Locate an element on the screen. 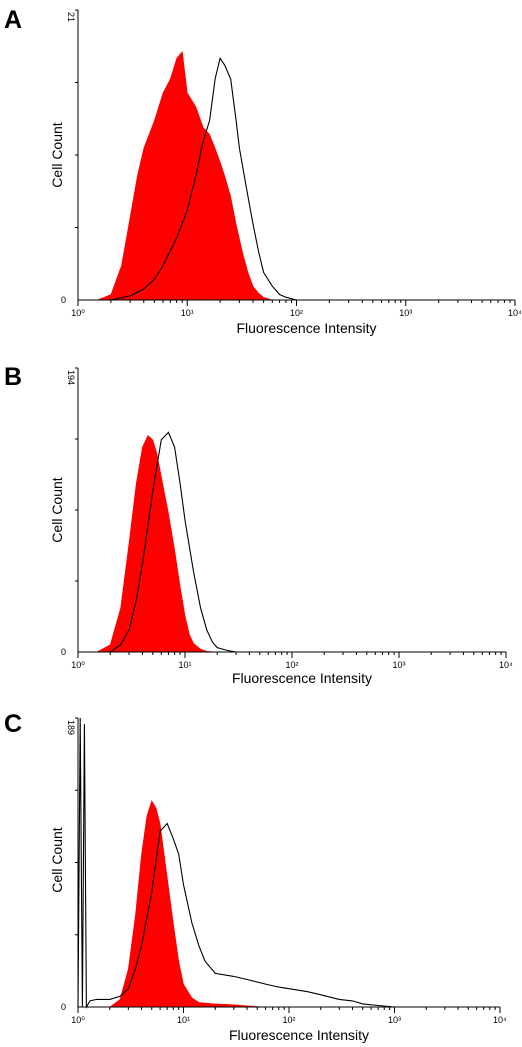  panel-b-x-tick-label: 10¹ is located at coordinates (184, 665).